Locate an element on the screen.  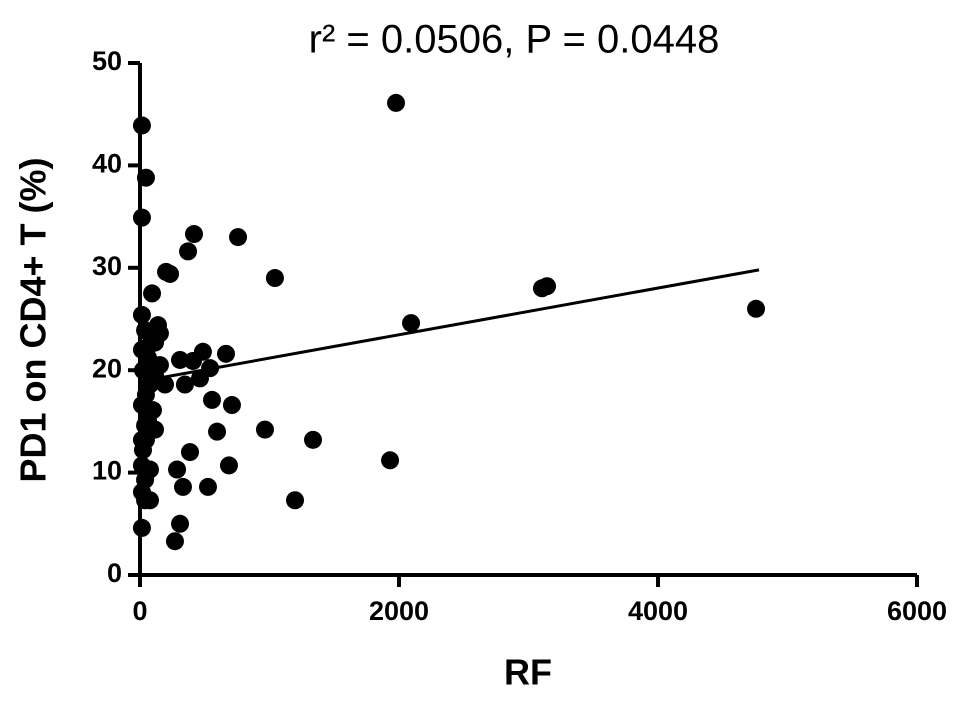
y-tick-label: 30 is located at coordinates (107, 266).